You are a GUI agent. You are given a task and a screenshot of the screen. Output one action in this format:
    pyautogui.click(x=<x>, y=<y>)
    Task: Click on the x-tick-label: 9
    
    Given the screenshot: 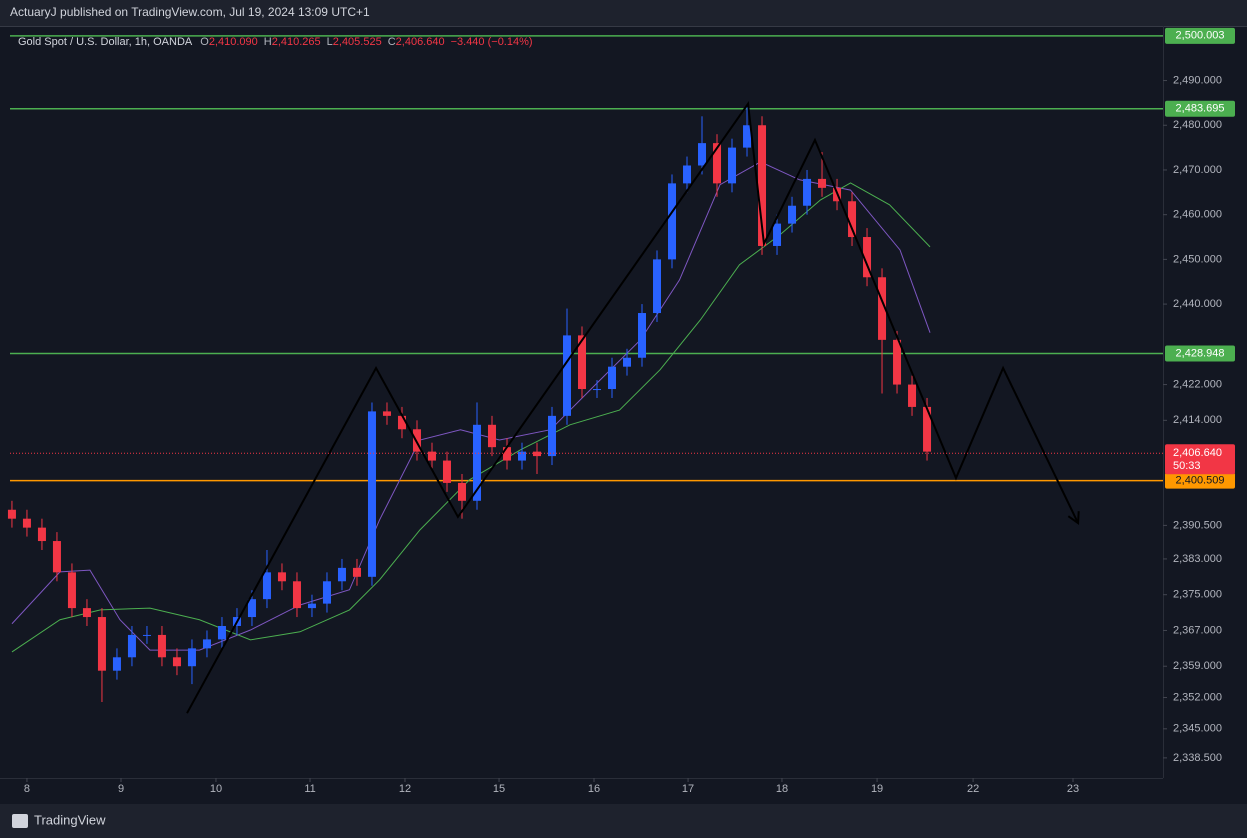 What is the action you would take?
    pyautogui.click(x=121, y=789)
    